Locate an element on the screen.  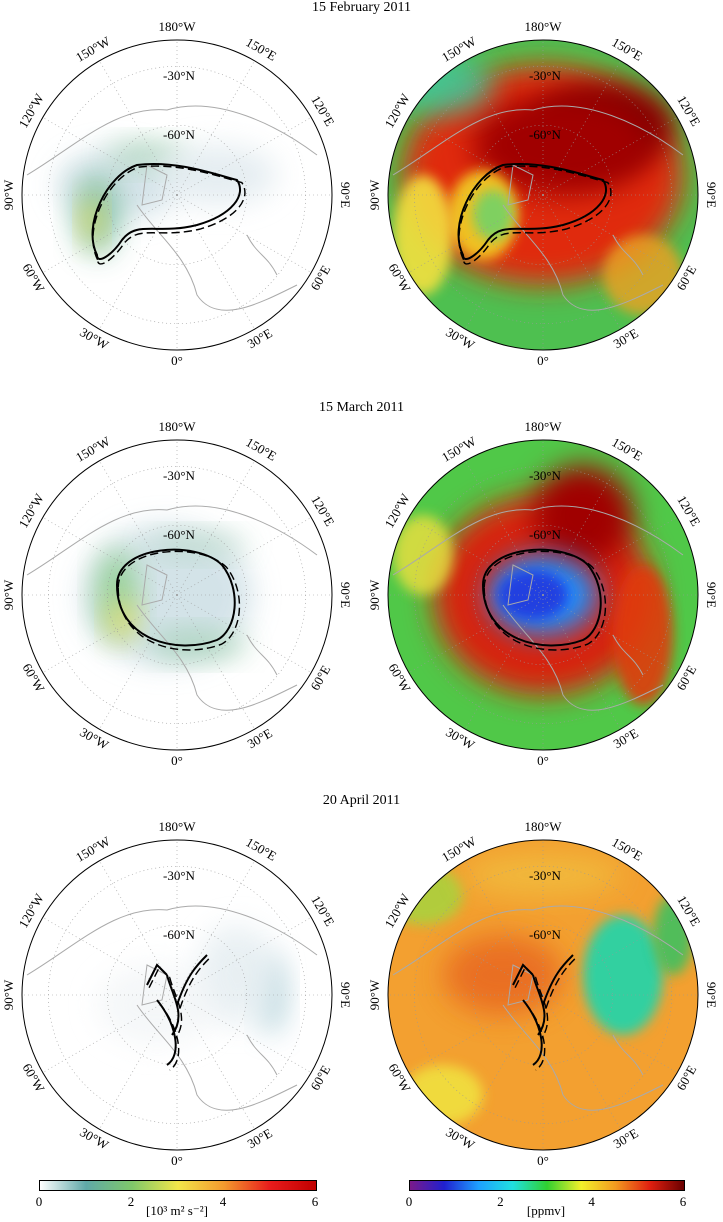
colorbar-energy is located at coordinates (178, 1185).